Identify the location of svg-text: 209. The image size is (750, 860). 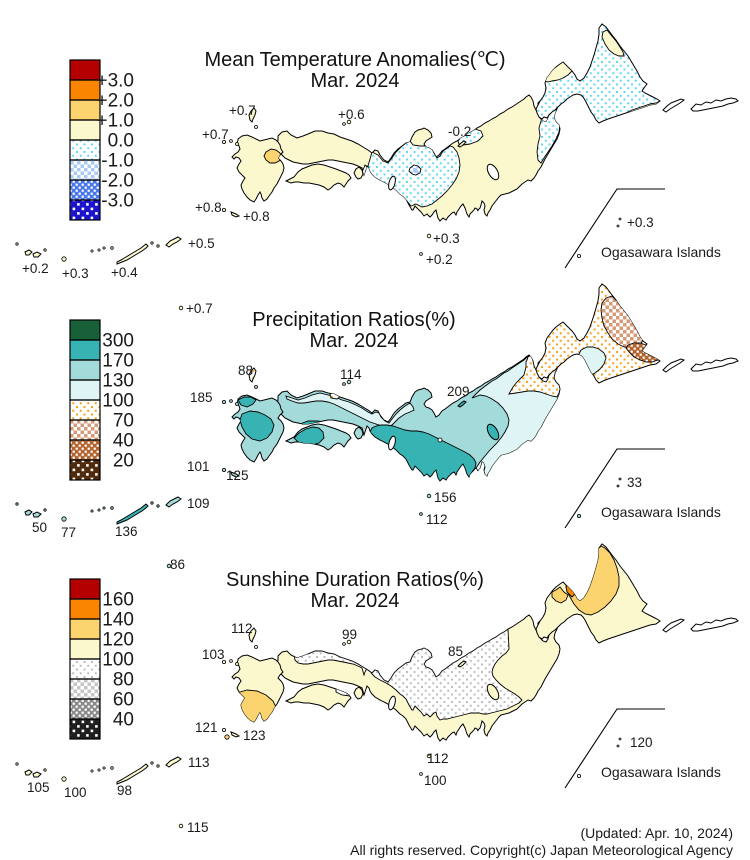
(458, 391).